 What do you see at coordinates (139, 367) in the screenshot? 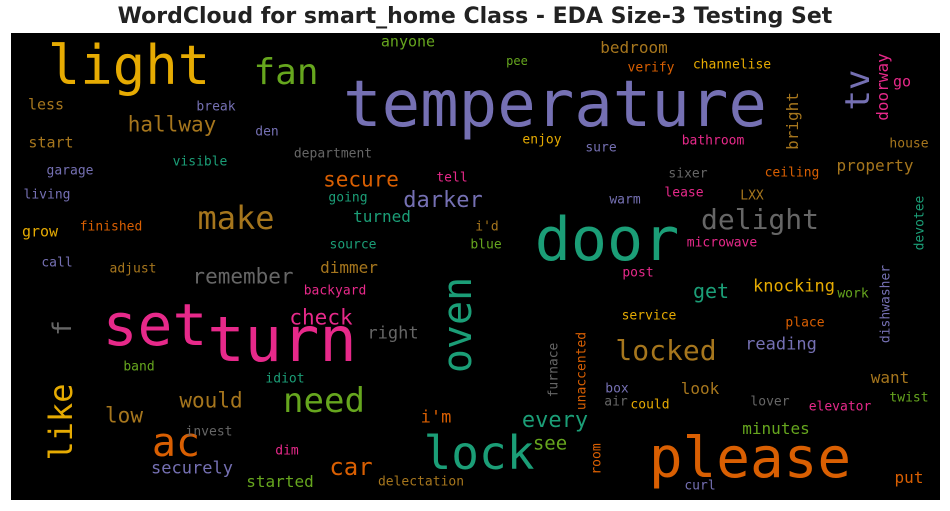
I see `word-band: band` at bounding box center [139, 367].